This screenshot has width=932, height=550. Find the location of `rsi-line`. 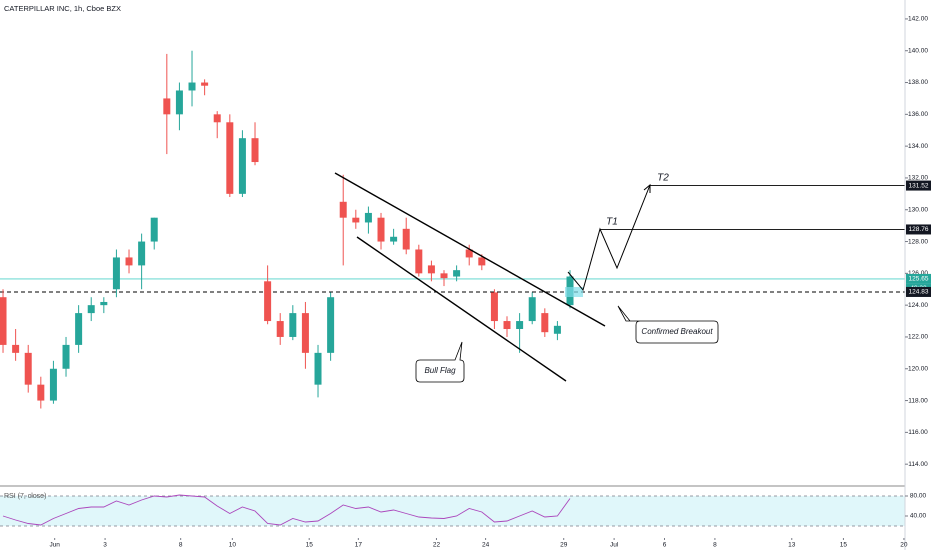

rsi-line is located at coordinates (286, 510).